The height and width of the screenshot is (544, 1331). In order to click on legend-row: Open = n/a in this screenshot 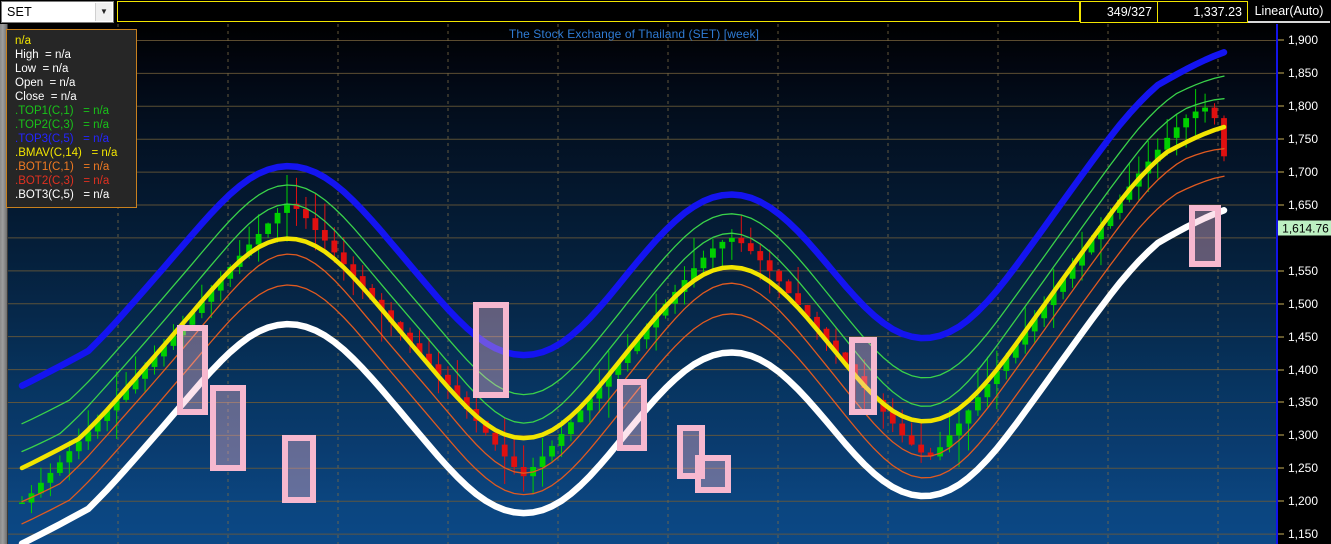, I will do `click(45, 83)`.